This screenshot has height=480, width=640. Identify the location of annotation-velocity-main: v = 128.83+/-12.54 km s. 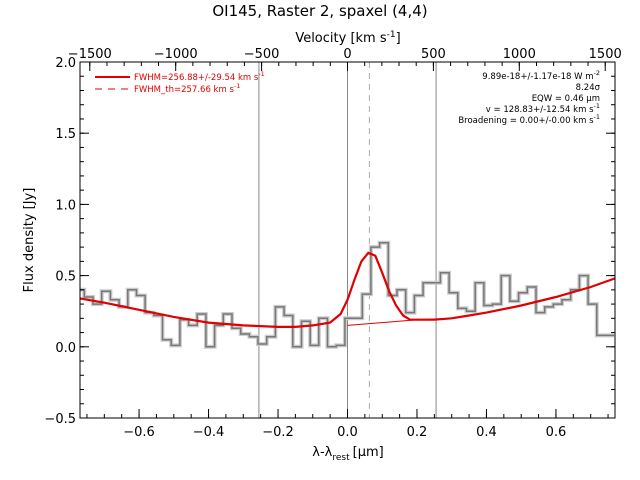
(540, 110).